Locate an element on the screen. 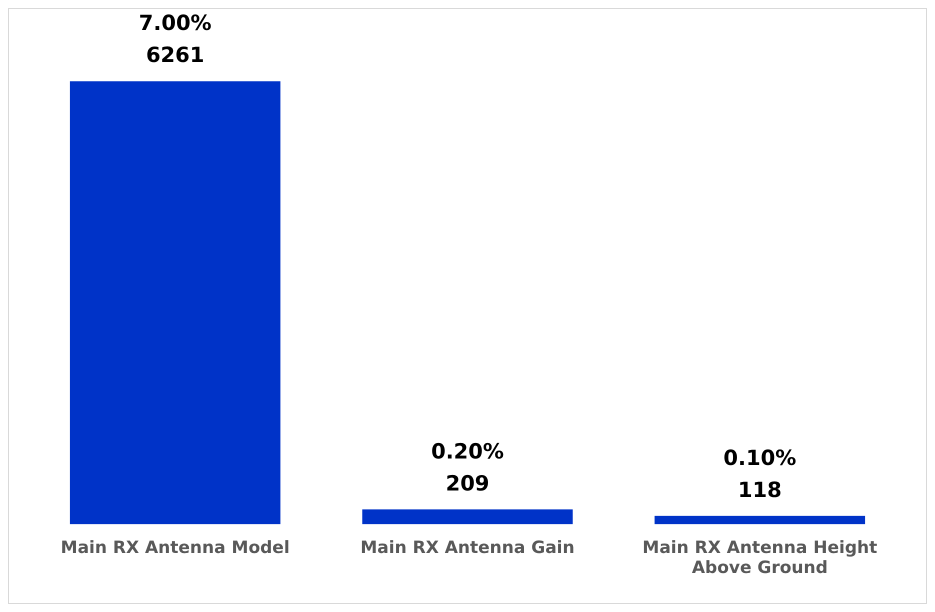  x-tick-label: Main RX Antenna Model is located at coordinates (175, 548).